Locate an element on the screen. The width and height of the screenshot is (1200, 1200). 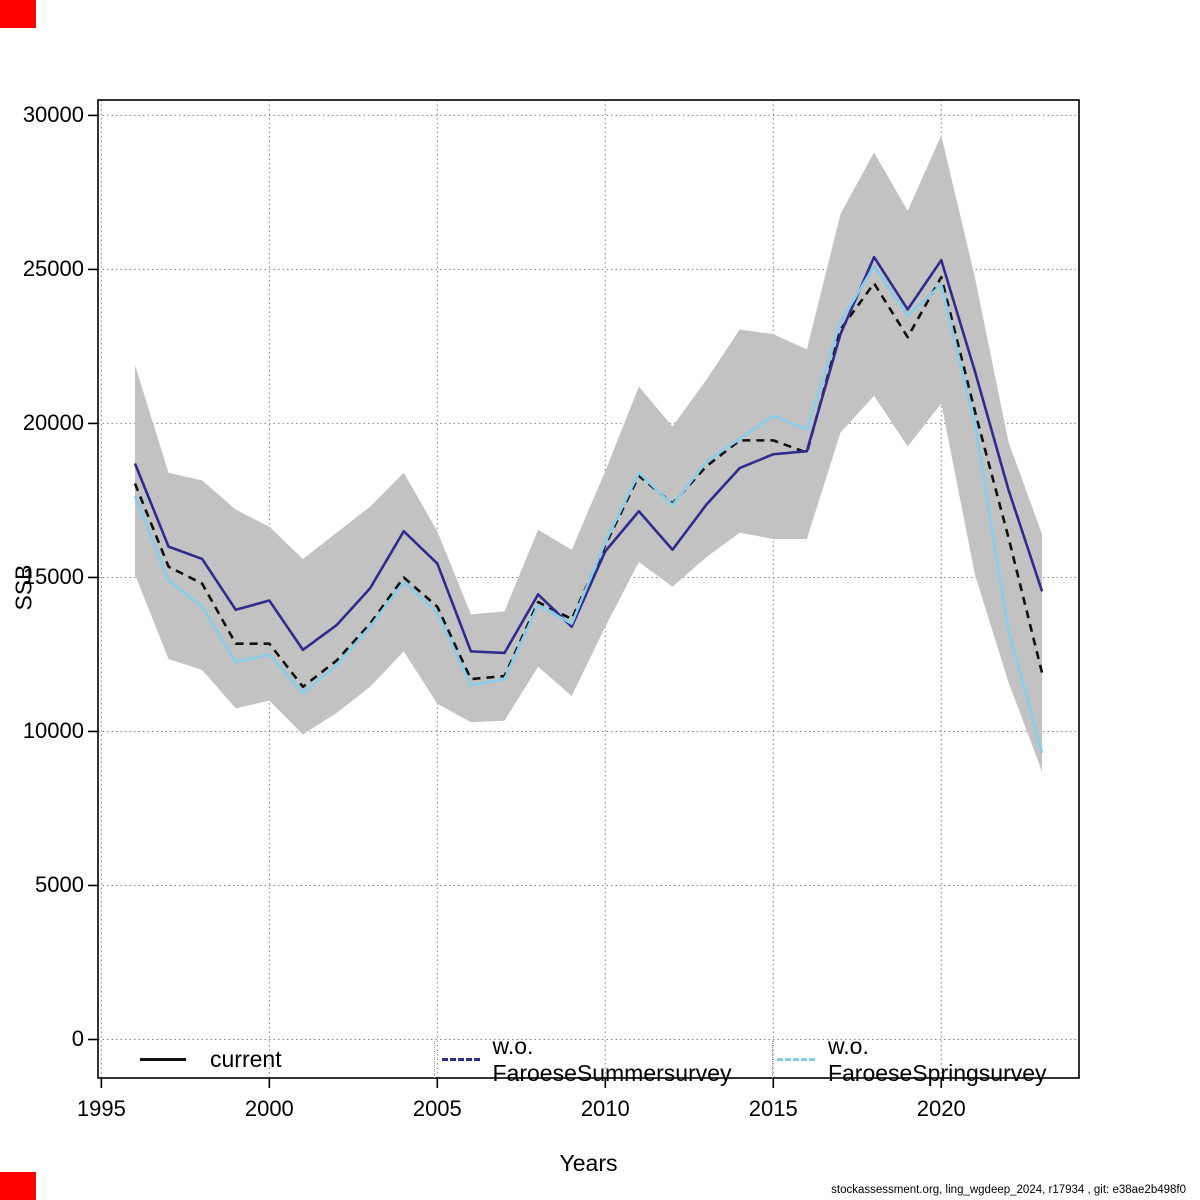
legend-line-sample-current is located at coordinates (163, 1059).